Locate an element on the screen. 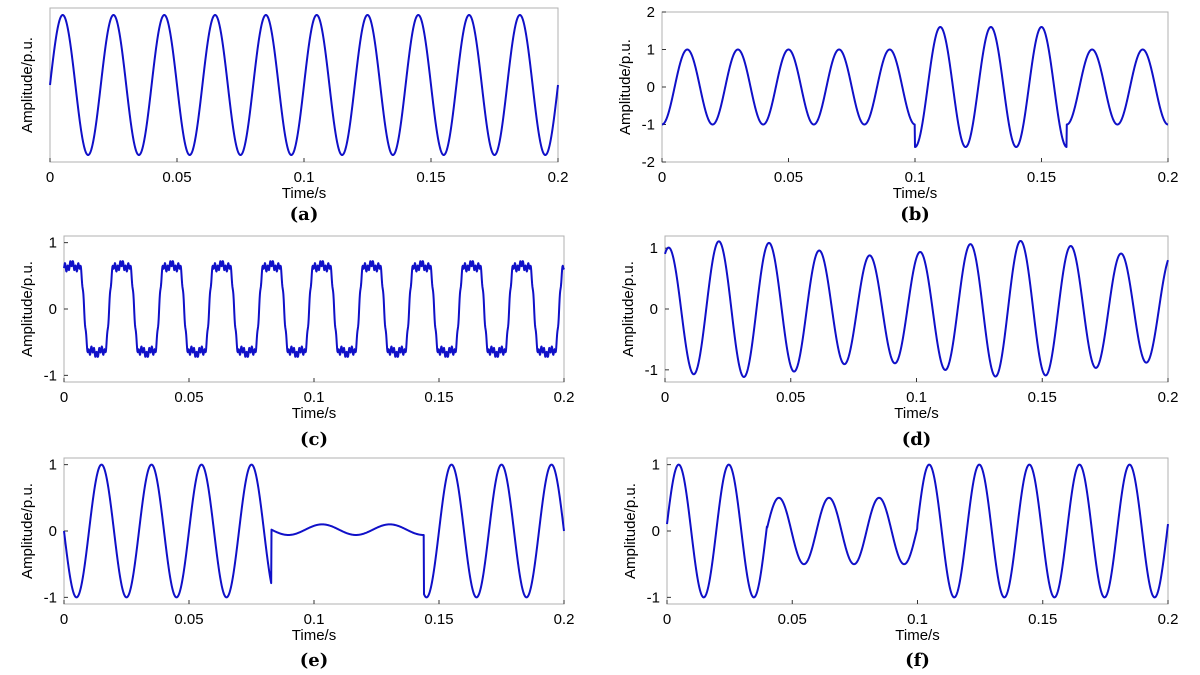 This screenshot has width=1200, height=675. subplot-caption: (c) is located at coordinates (314, 439).